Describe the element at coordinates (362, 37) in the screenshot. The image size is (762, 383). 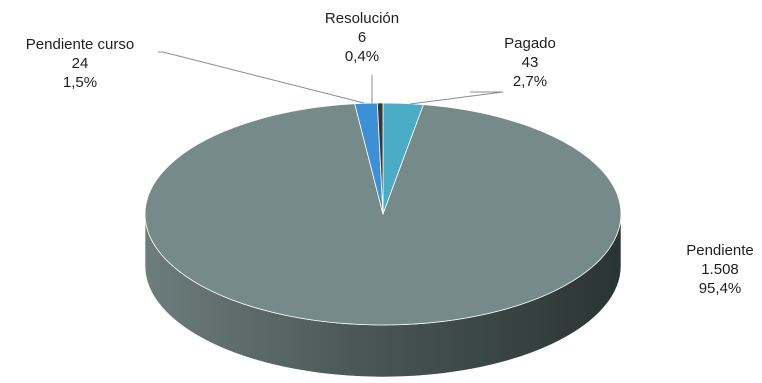
I see `slice-label-value: 6` at that location.